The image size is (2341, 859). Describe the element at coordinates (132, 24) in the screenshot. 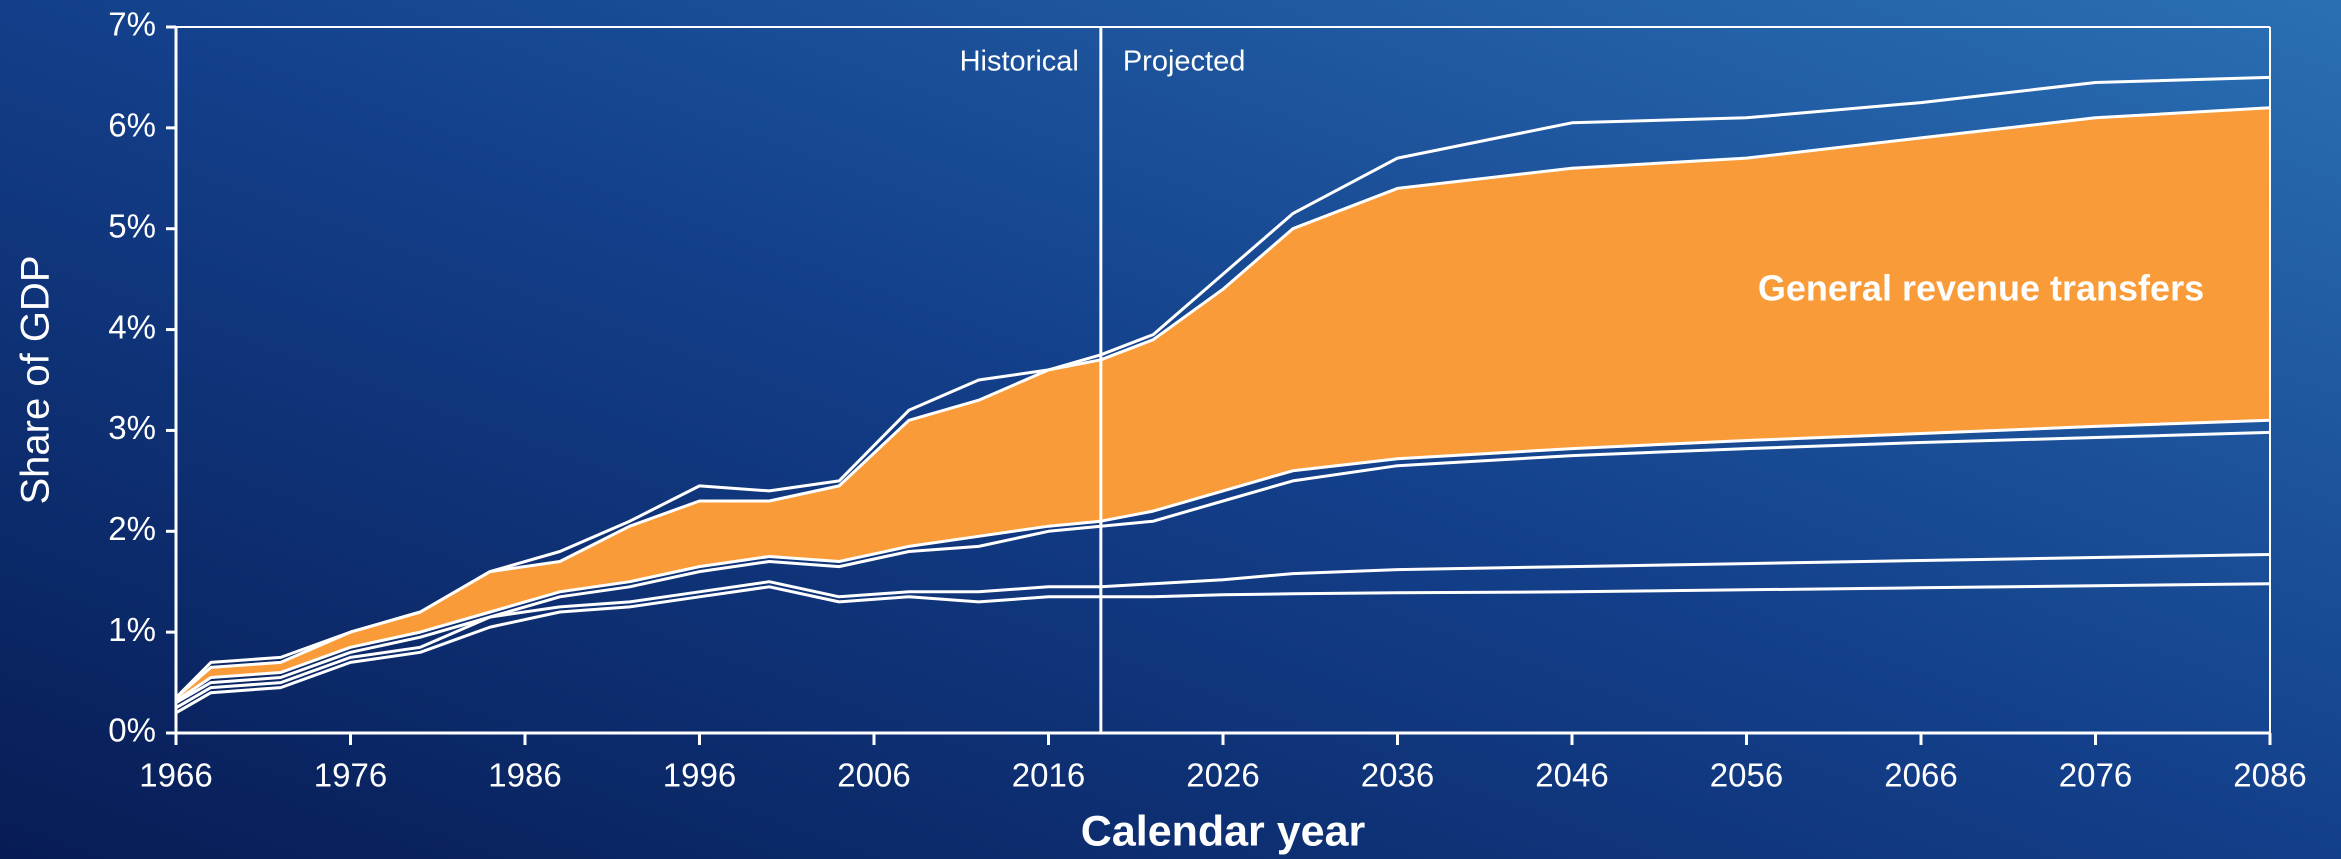

I see `y-tick-label: 7%` at that location.